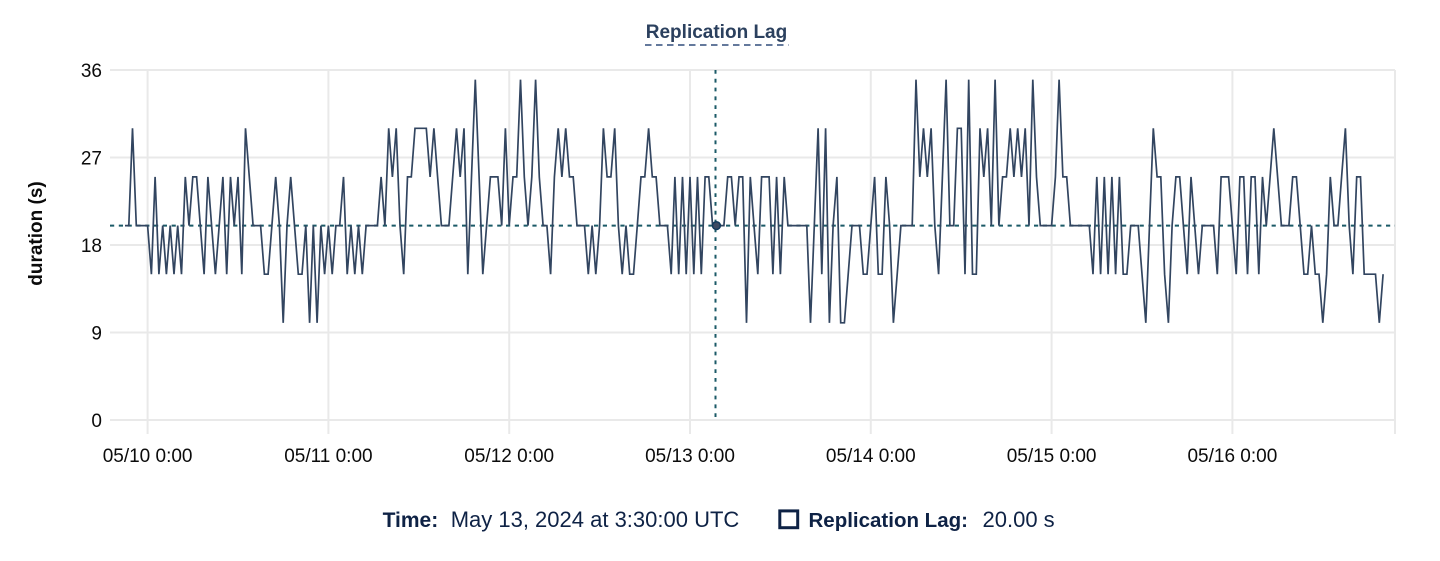  Describe the element at coordinates (411, 520) in the screenshot. I see `svg-text: Time:` at that location.